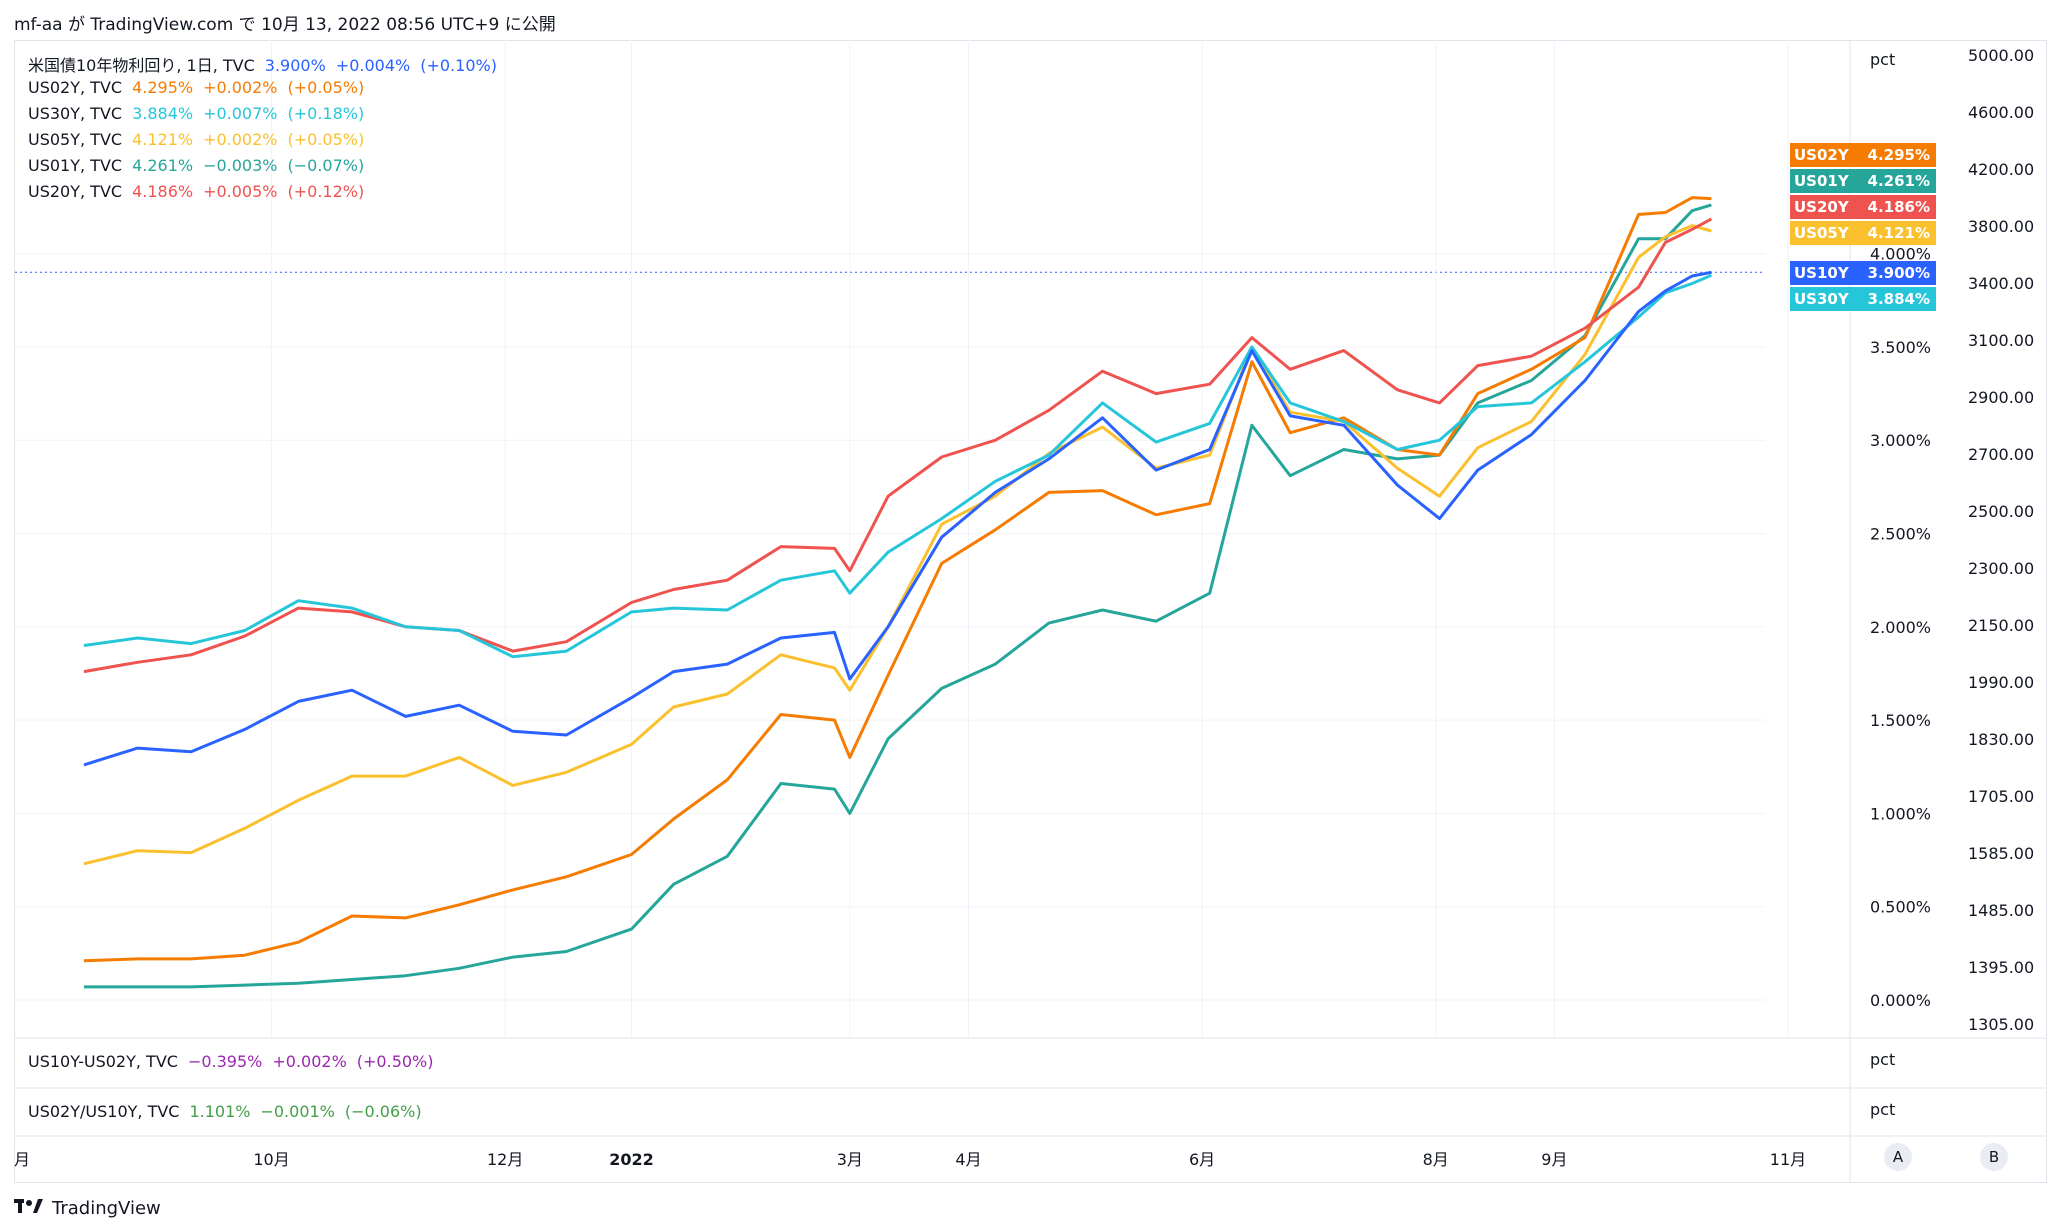 This screenshot has height=1232, width=2057. I want to click on y-tick-label: 2.000%, so click(1900, 627).